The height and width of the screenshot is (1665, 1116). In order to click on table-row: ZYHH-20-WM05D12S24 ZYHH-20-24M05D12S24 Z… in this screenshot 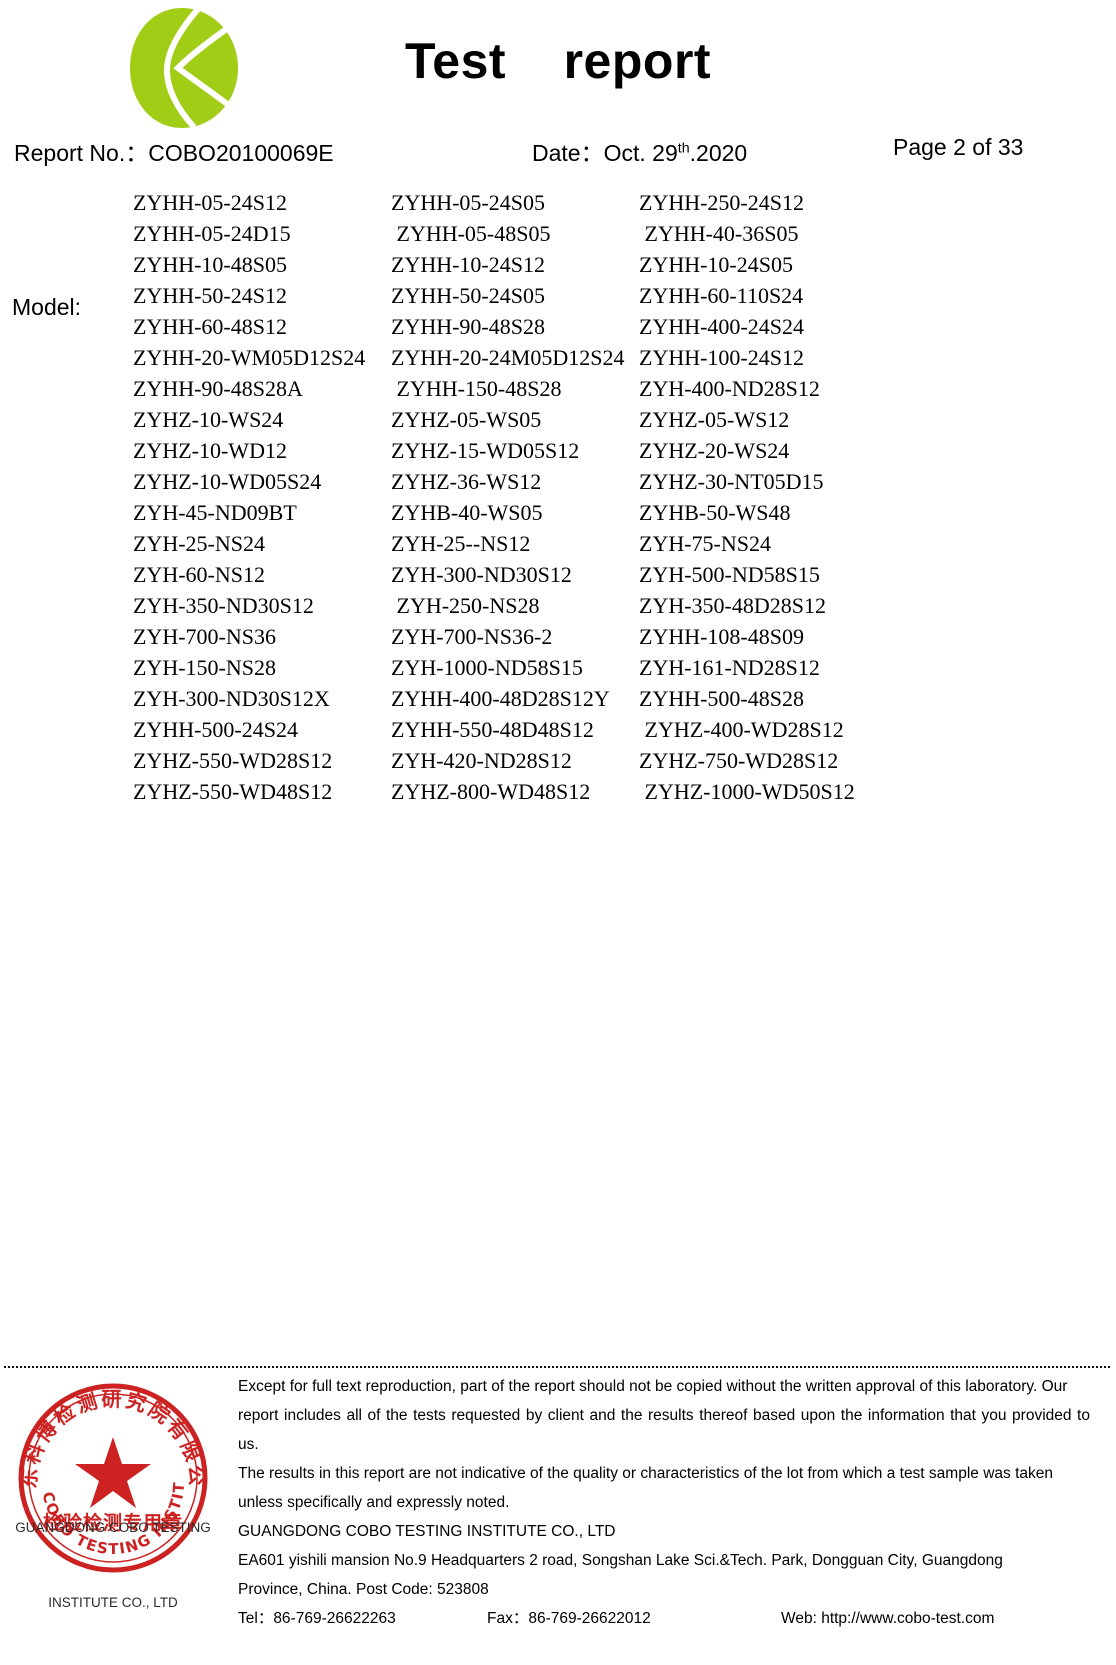, I will do `click(511, 362)`.